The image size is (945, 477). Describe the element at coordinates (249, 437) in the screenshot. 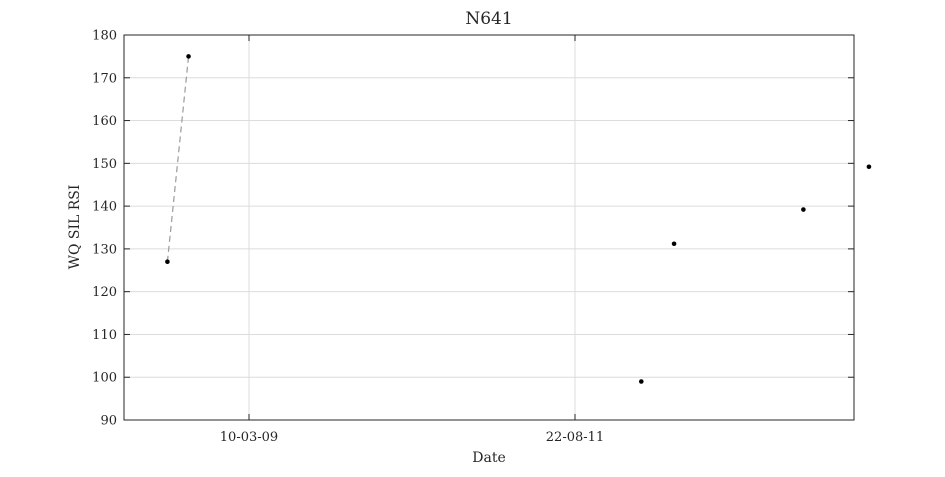

I see `x-tick-label: 10-03-09` at that location.